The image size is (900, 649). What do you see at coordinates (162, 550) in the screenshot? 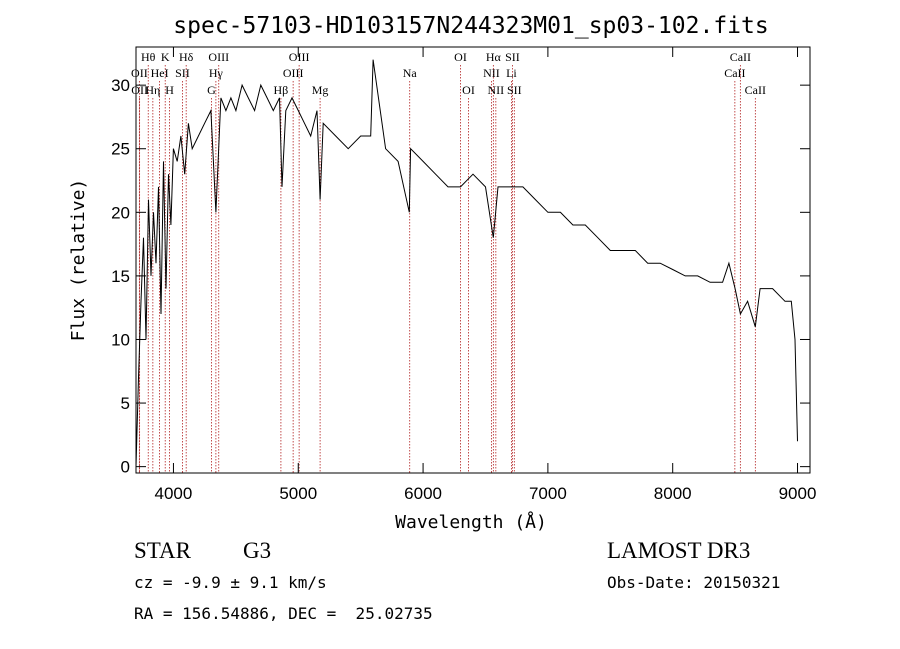
I see `object-type: STAR` at bounding box center [162, 550].